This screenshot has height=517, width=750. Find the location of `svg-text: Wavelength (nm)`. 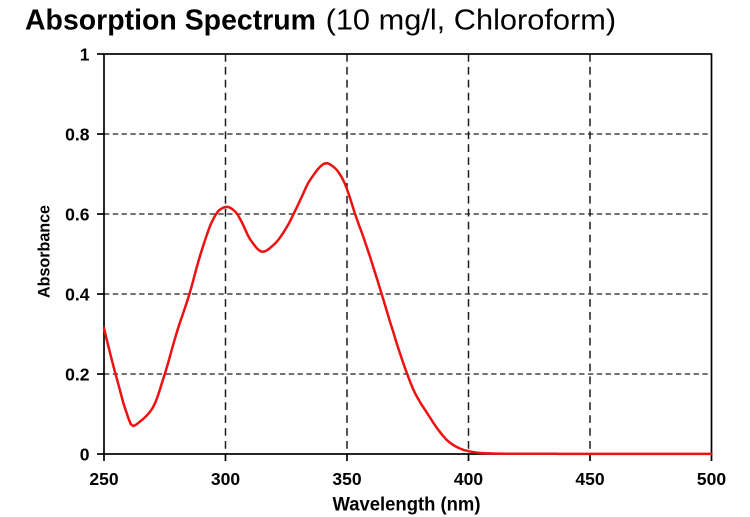

svg-text: Wavelength (nm) is located at coordinates (407, 505).